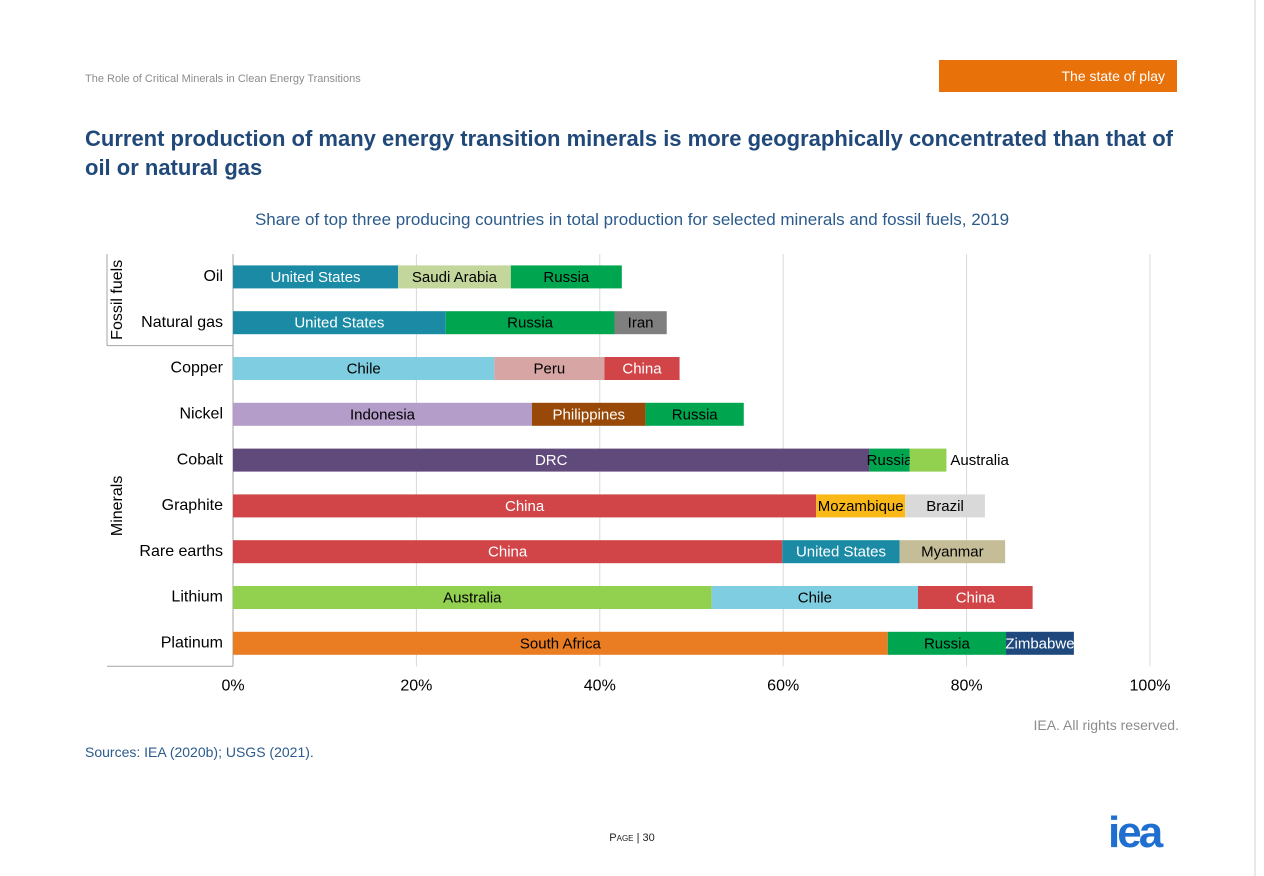 Image resolution: width=1264 pixels, height=876 pixels. I want to click on segment-label: Iran, so click(641, 323).